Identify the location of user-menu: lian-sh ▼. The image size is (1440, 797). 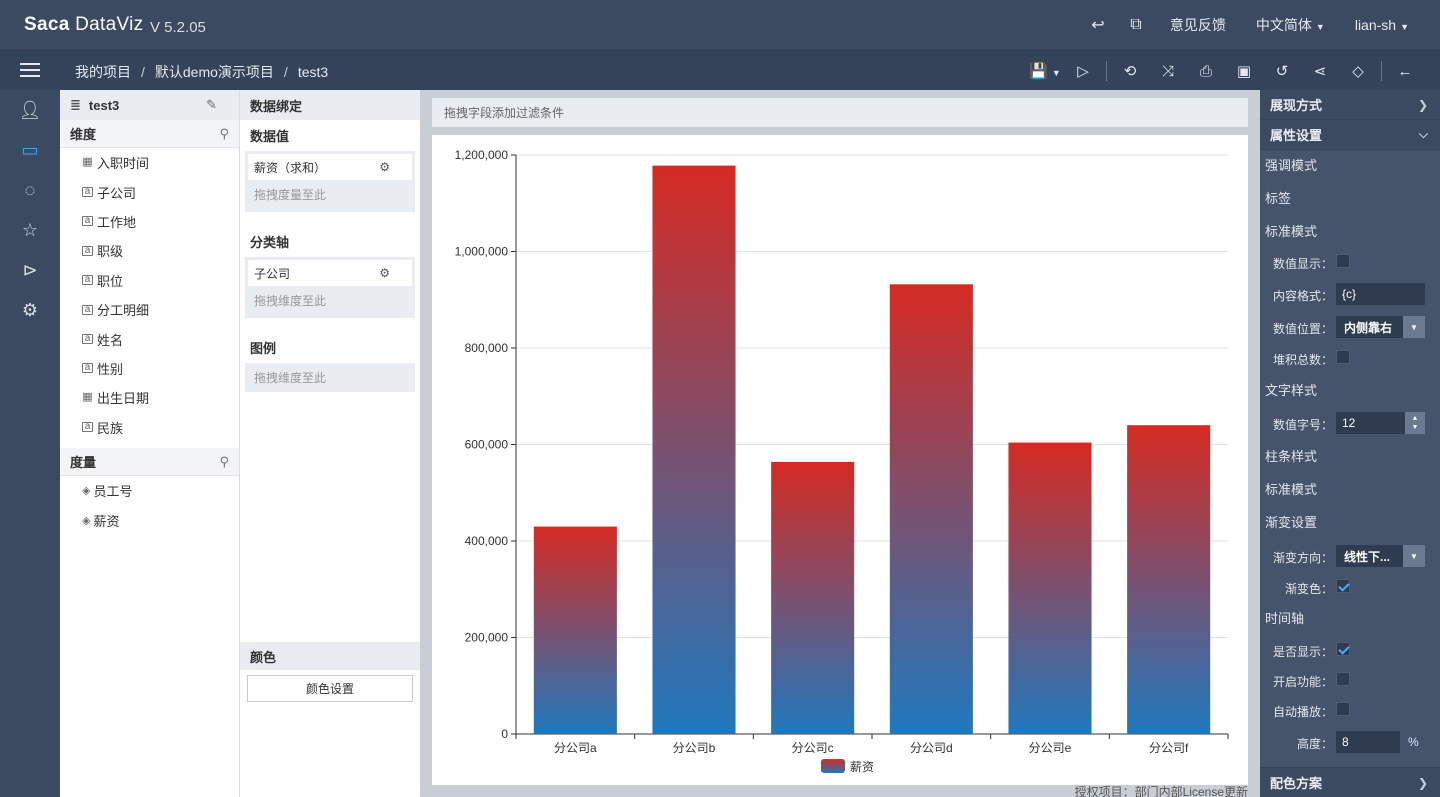
(1381, 25).